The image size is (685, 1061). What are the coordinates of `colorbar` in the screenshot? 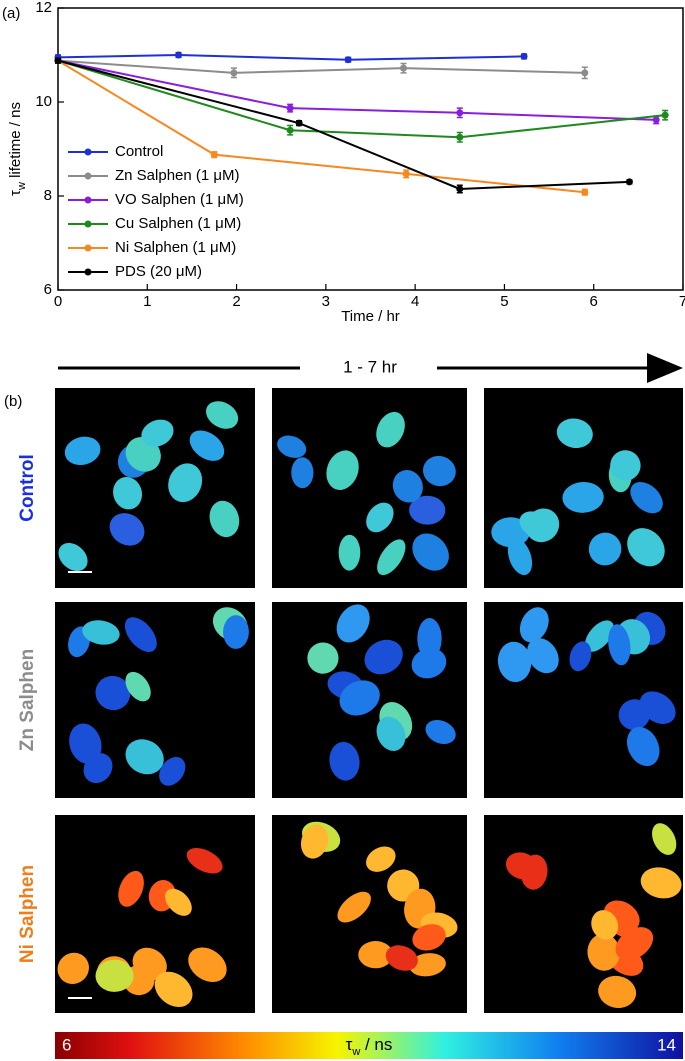 It's located at (369, 1045).